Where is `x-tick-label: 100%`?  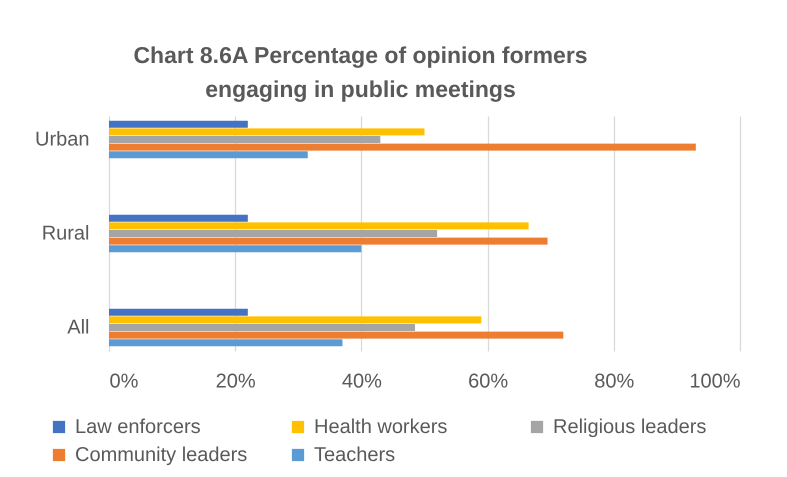
x-tick-label: 100% is located at coordinates (715, 381).